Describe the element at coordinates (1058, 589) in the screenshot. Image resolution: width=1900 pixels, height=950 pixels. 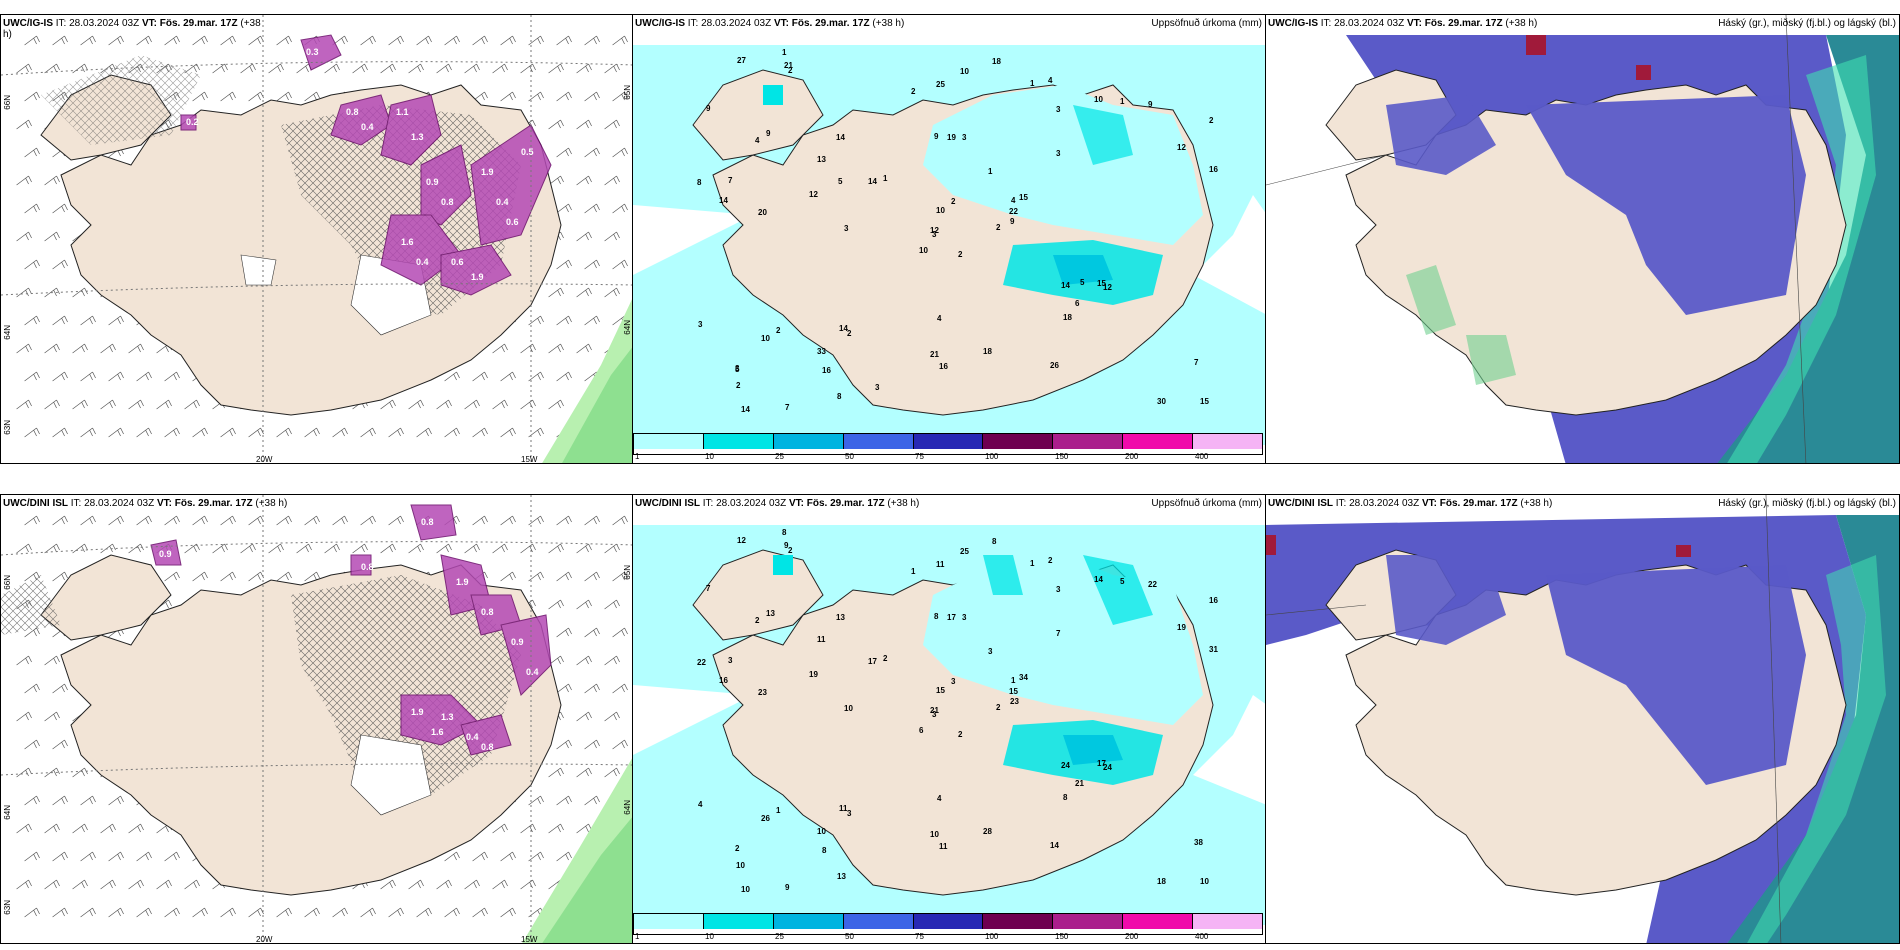
I see `precip-value: 3` at that location.